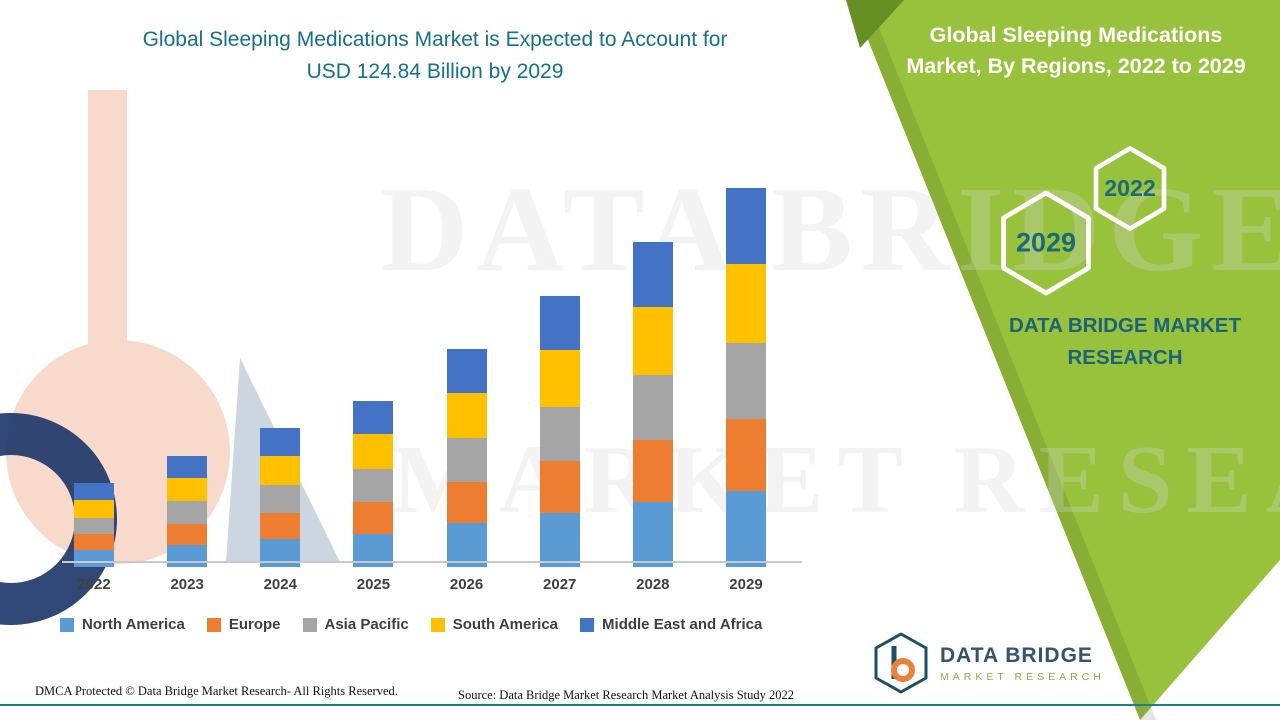 This screenshot has width=1280, height=720. Describe the element at coordinates (1016, 655) in the screenshot. I see `logo-name: DATA BRIDGE` at that location.